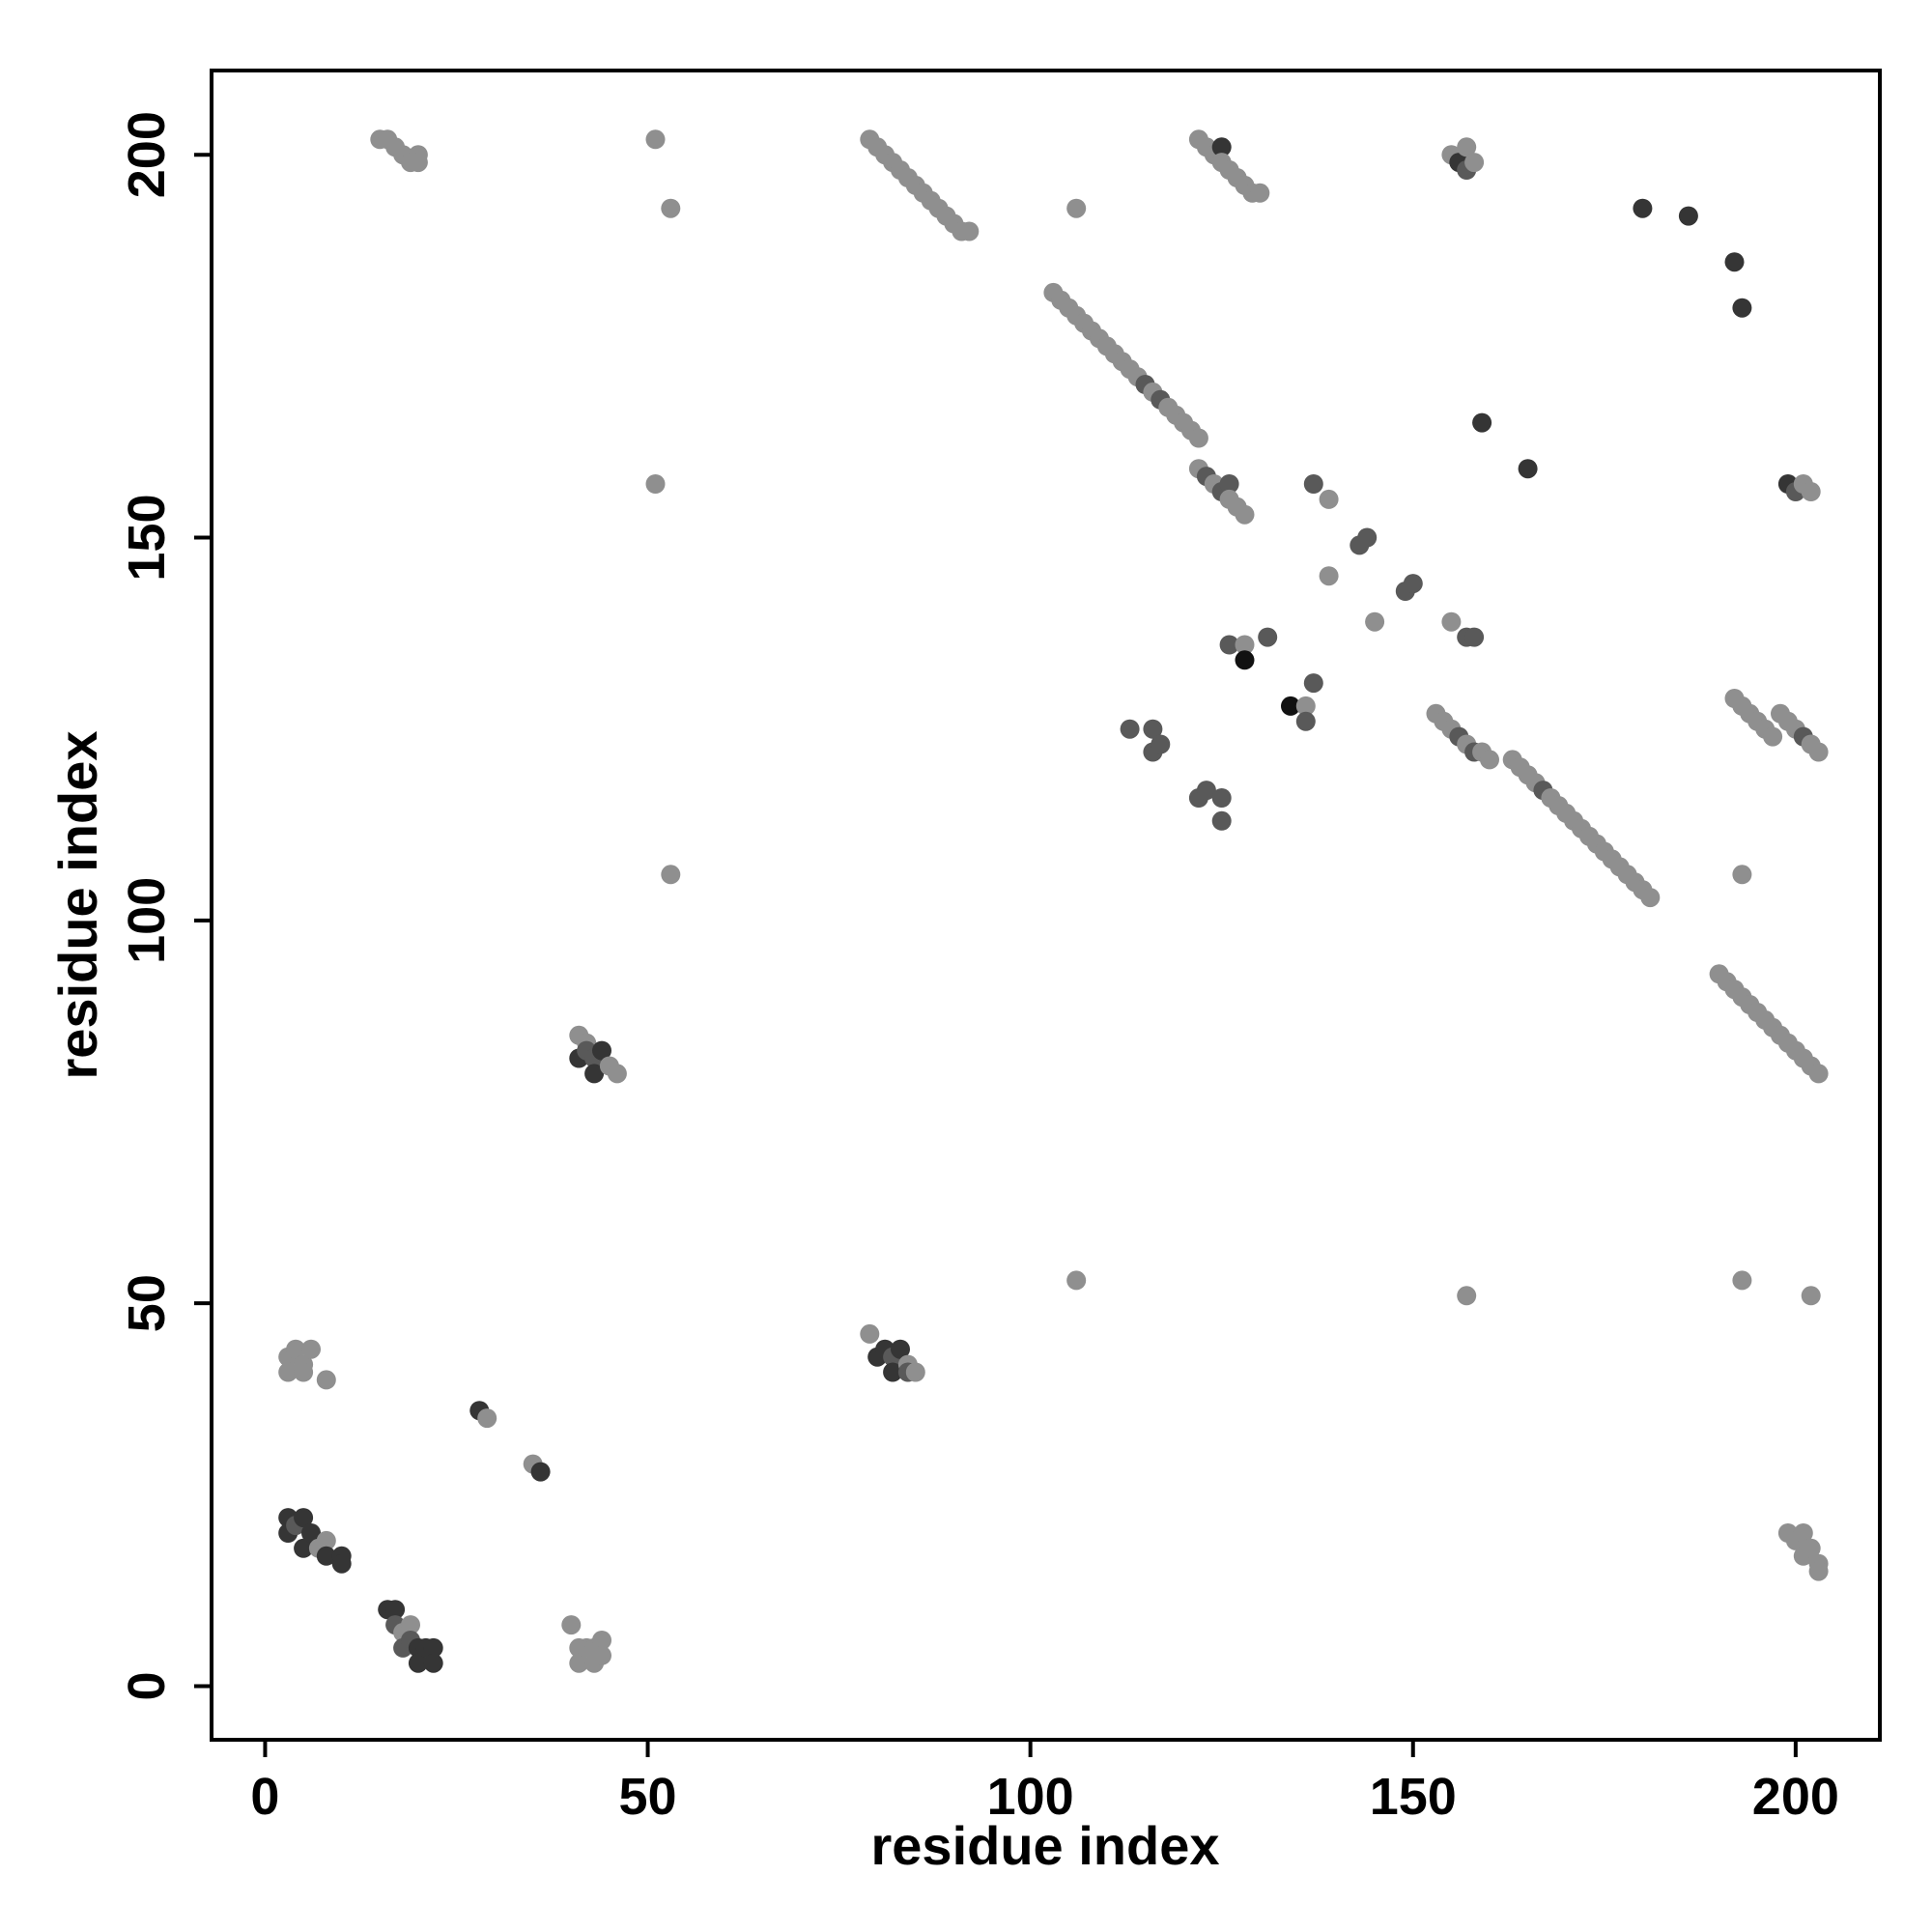 This screenshot has width=1932, height=1932. I want to click on x-axis: 0 50 100 150 200, so click(1044, 1783).